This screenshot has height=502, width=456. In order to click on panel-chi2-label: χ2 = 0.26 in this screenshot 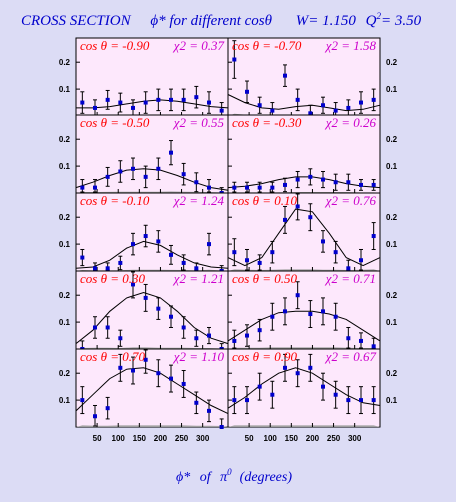, I will do `click(350, 122)`.